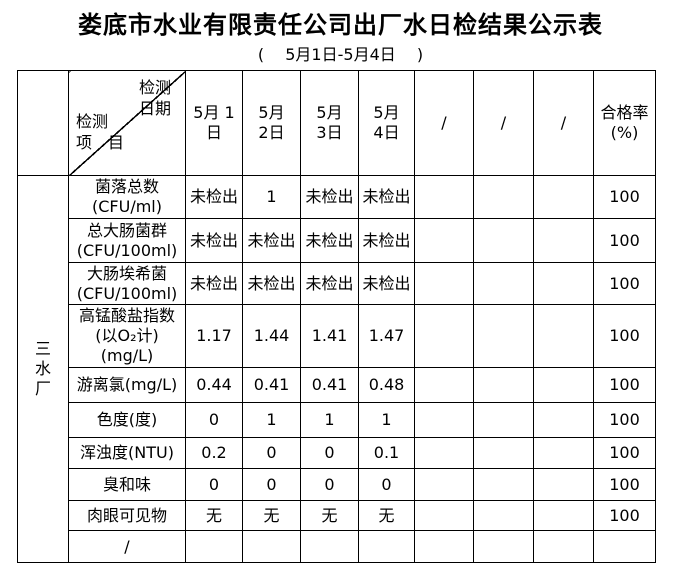  Describe the element at coordinates (214, 453) in the screenshot. I see `table-cell: 0.2` at that location.